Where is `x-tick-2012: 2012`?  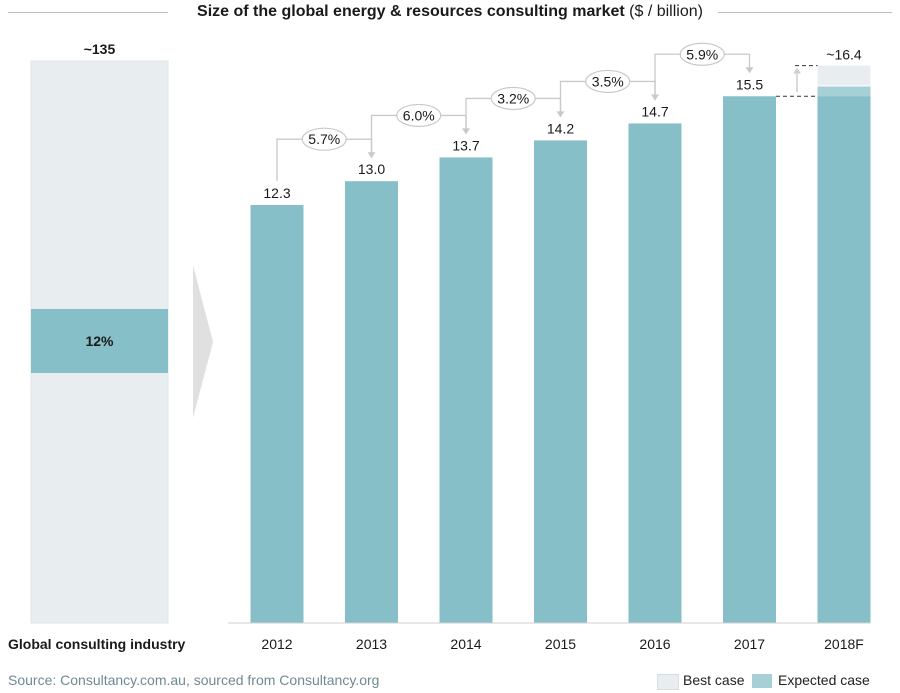 x-tick-2012: 2012 is located at coordinates (276, 644).